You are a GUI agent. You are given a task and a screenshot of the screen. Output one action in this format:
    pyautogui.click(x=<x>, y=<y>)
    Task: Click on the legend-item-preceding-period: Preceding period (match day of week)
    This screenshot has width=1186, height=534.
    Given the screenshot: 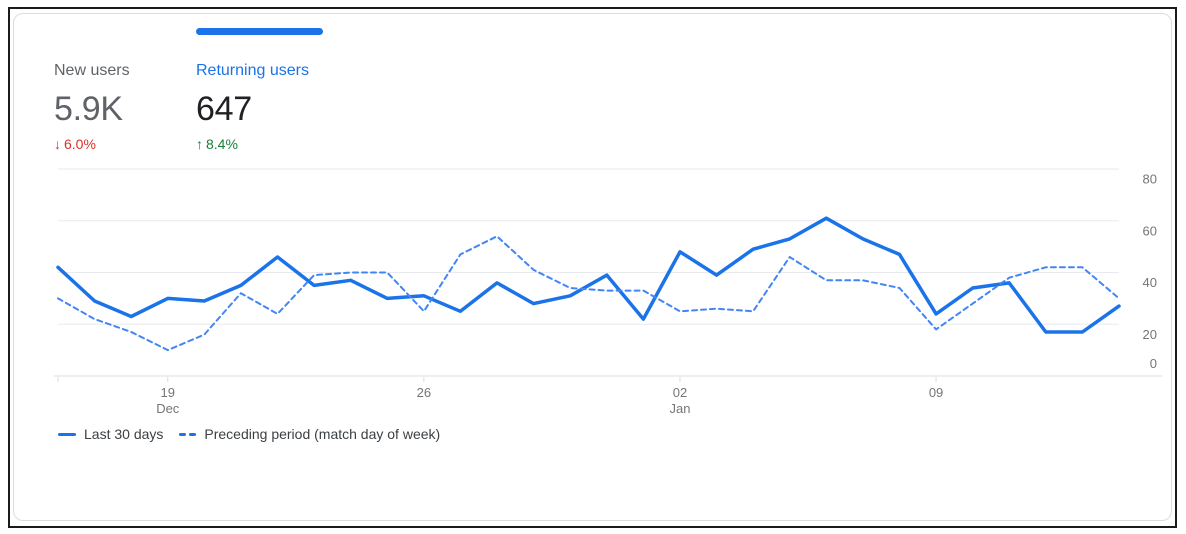 What is the action you would take?
    pyautogui.click(x=309, y=434)
    